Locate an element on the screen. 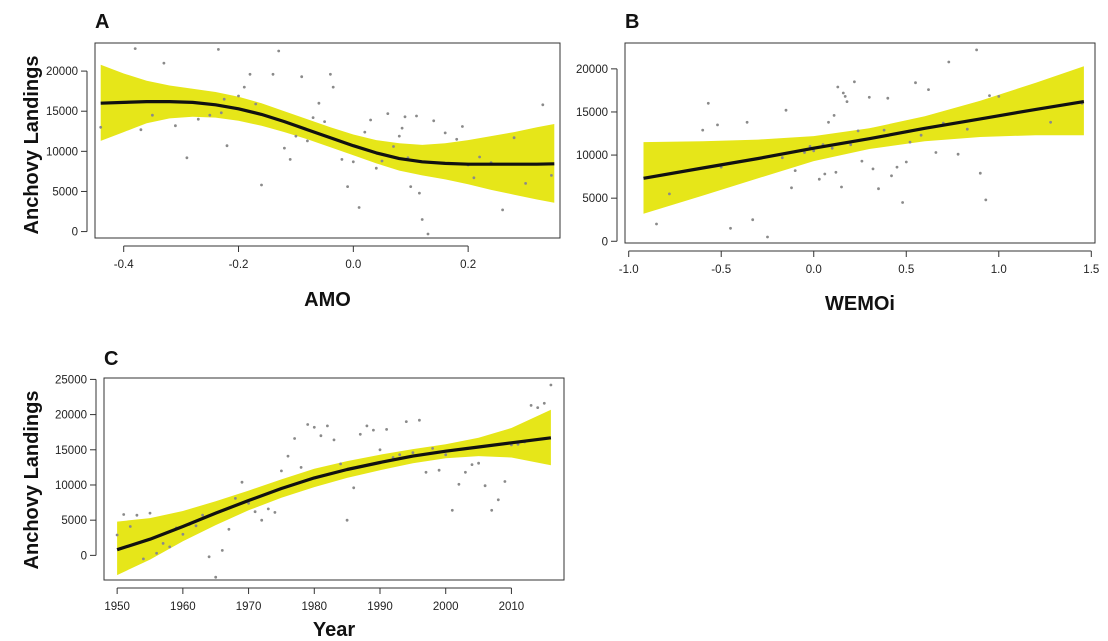 Image resolution: width=1108 pixels, height=641 pixels. panel-b-fitted-line is located at coordinates (864, 140).